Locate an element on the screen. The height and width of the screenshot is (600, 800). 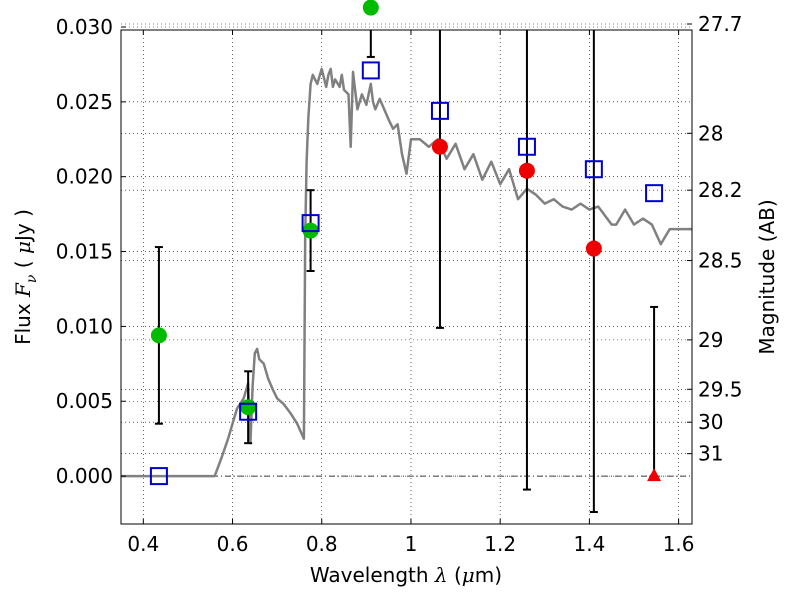
x-tick-label: 1 is located at coordinates (411, 544).